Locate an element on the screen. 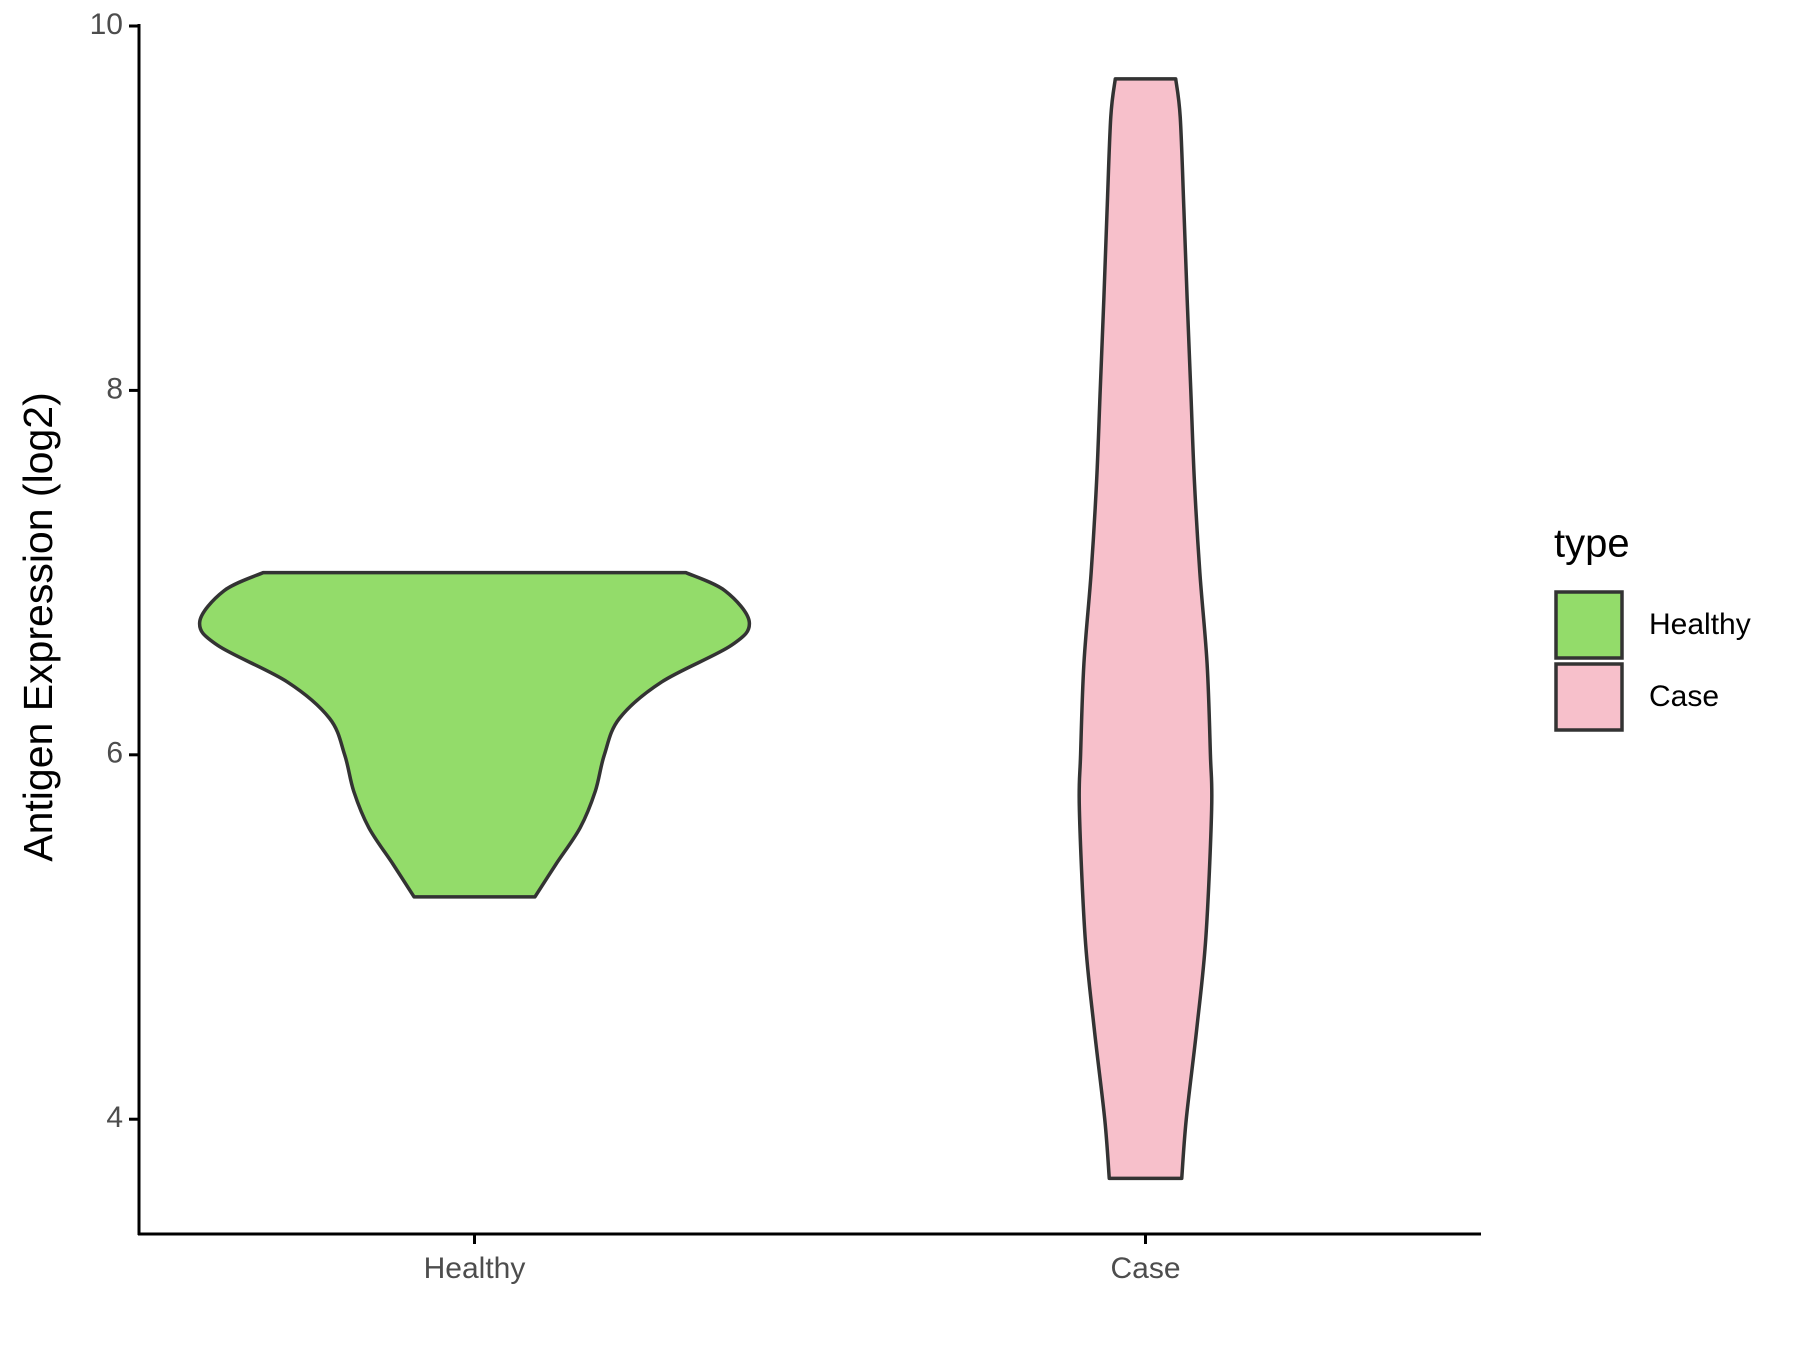  y-tick-label: 10 is located at coordinates (106, 24).